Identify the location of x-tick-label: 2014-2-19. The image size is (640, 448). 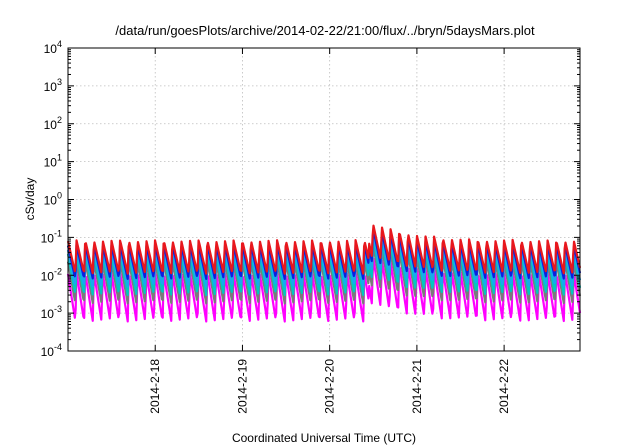
(242, 386).